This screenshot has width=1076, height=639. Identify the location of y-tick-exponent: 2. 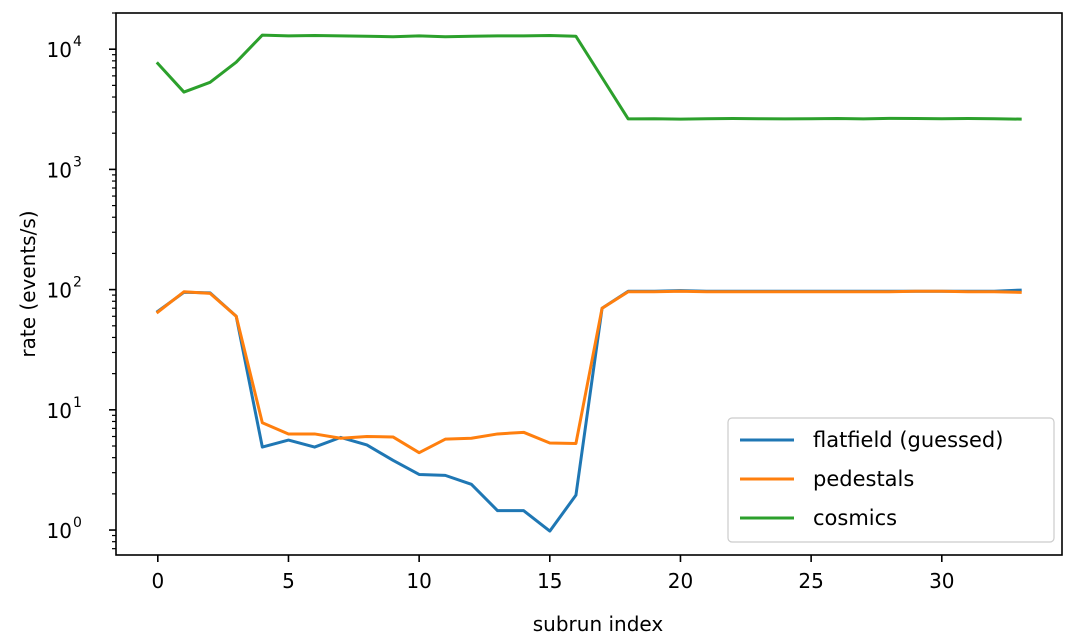
(77, 283).